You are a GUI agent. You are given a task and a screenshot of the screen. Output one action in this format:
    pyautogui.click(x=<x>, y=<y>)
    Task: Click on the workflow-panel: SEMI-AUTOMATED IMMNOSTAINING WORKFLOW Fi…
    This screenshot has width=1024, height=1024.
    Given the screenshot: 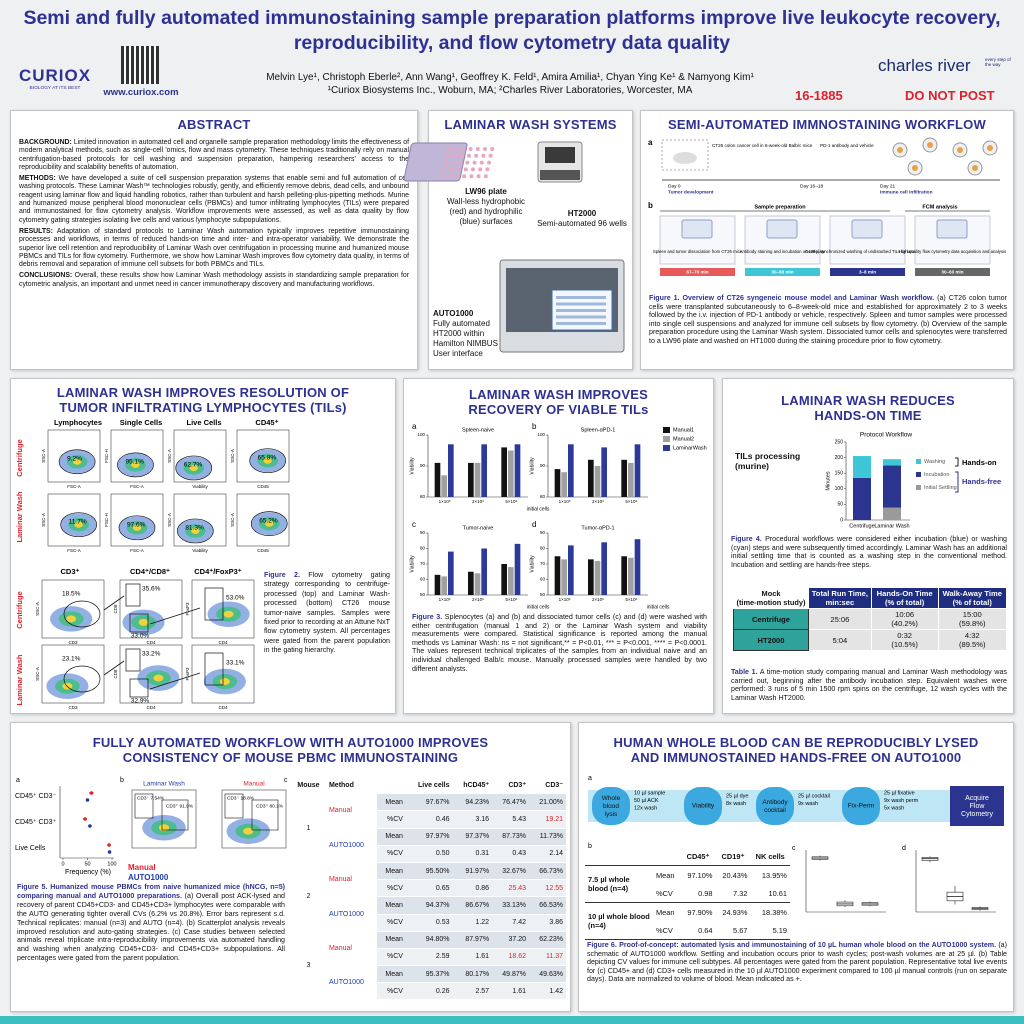 What is the action you would take?
    pyautogui.click(x=827, y=240)
    